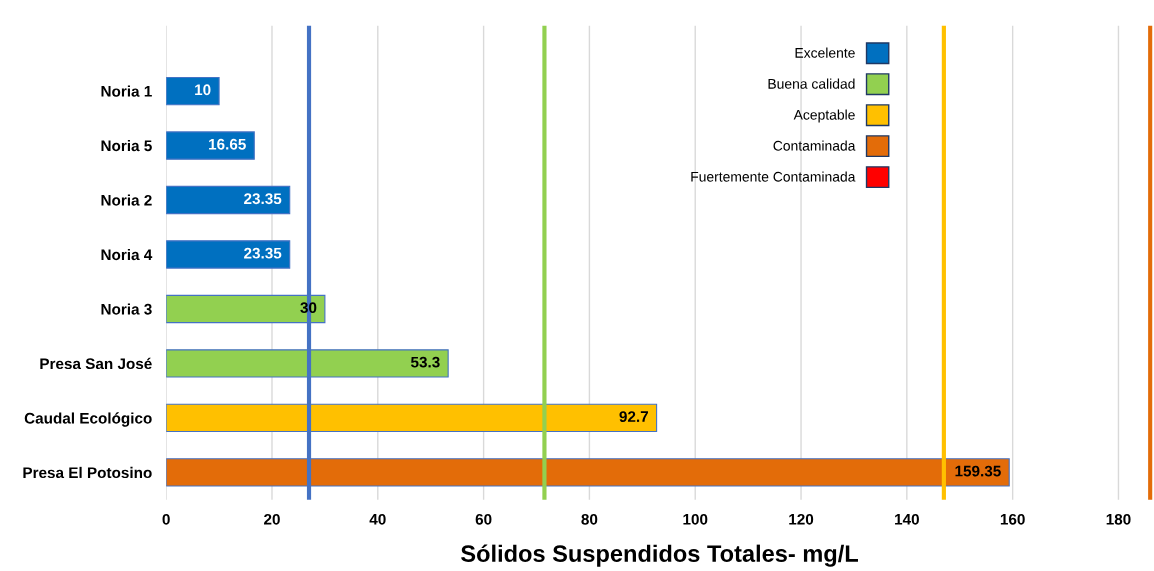 The height and width of the screenshot is (571, 1154). What do you see at coordinates (1012, 519) in the screenshot?
I see `x-tick-label: 160` at bounding box center [1012, 519].